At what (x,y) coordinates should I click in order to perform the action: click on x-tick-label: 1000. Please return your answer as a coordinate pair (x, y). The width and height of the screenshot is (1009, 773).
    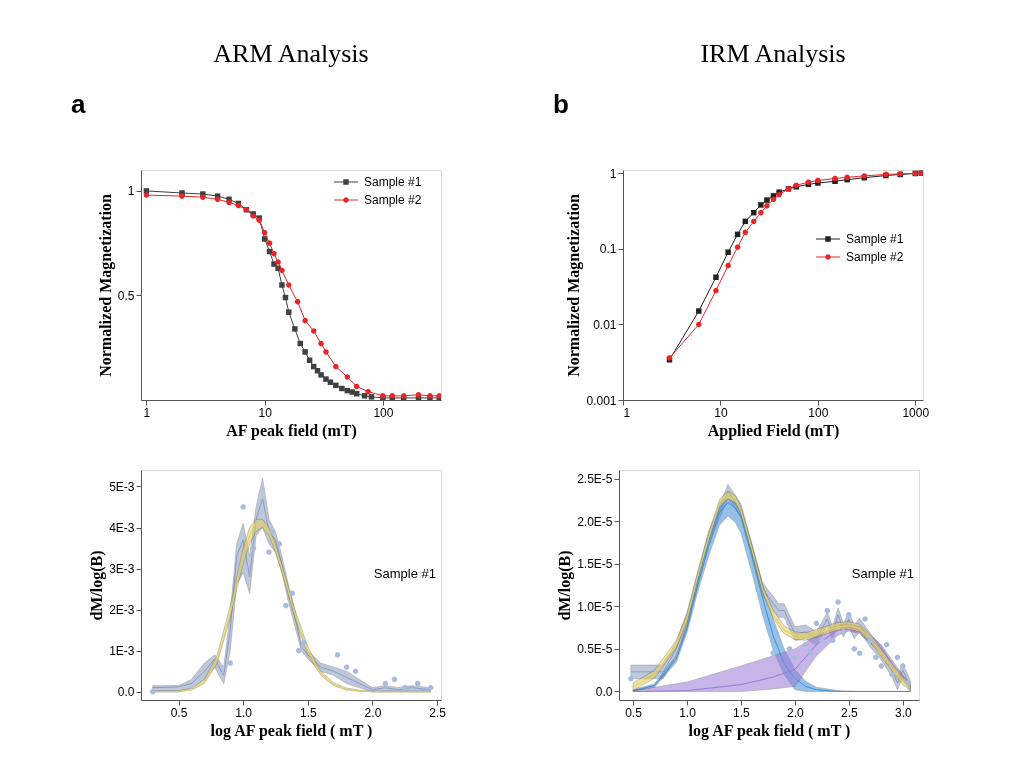
    Looking at the image, I should click on (916, 412).